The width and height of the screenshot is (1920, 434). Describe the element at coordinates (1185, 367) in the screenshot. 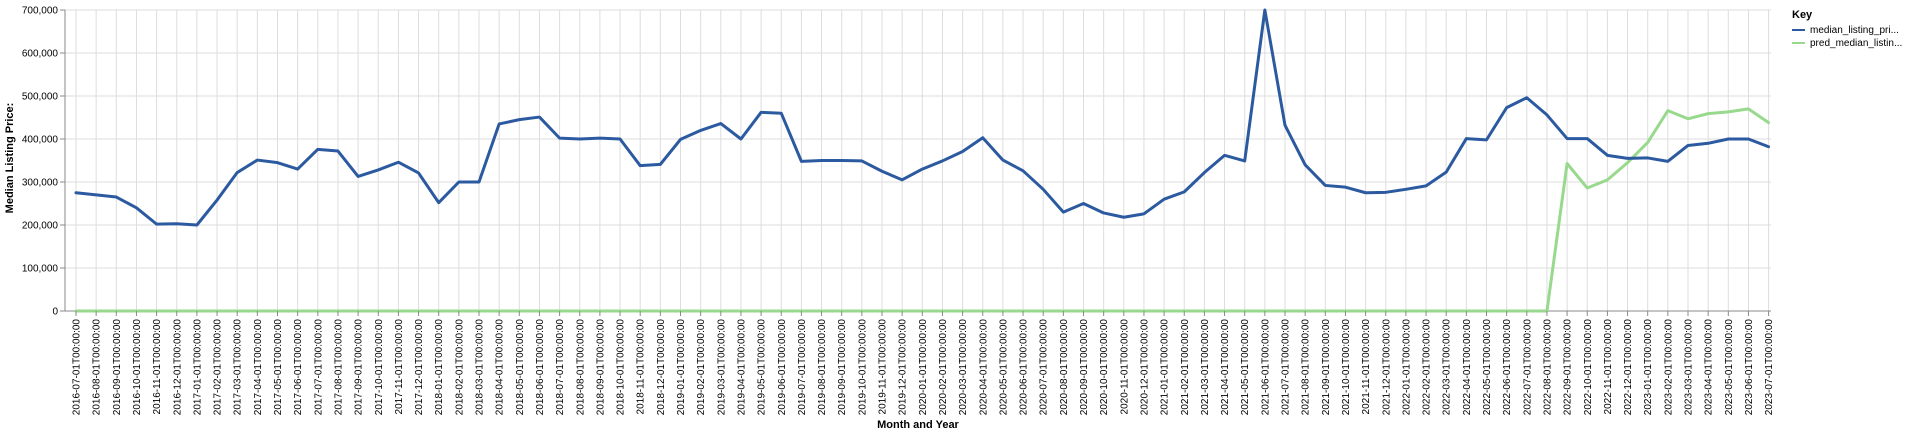

I see `x-tick-label: 2021-02-01T00:00:00` at that location.